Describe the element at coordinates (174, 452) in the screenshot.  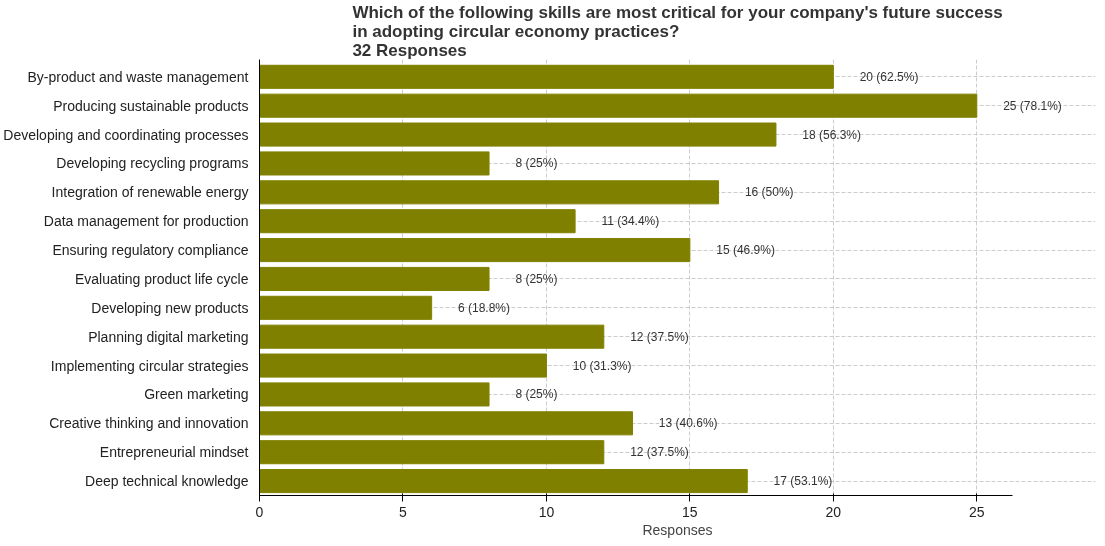
I see `y-tick-label: Entrepreneurial mindset` at that location.